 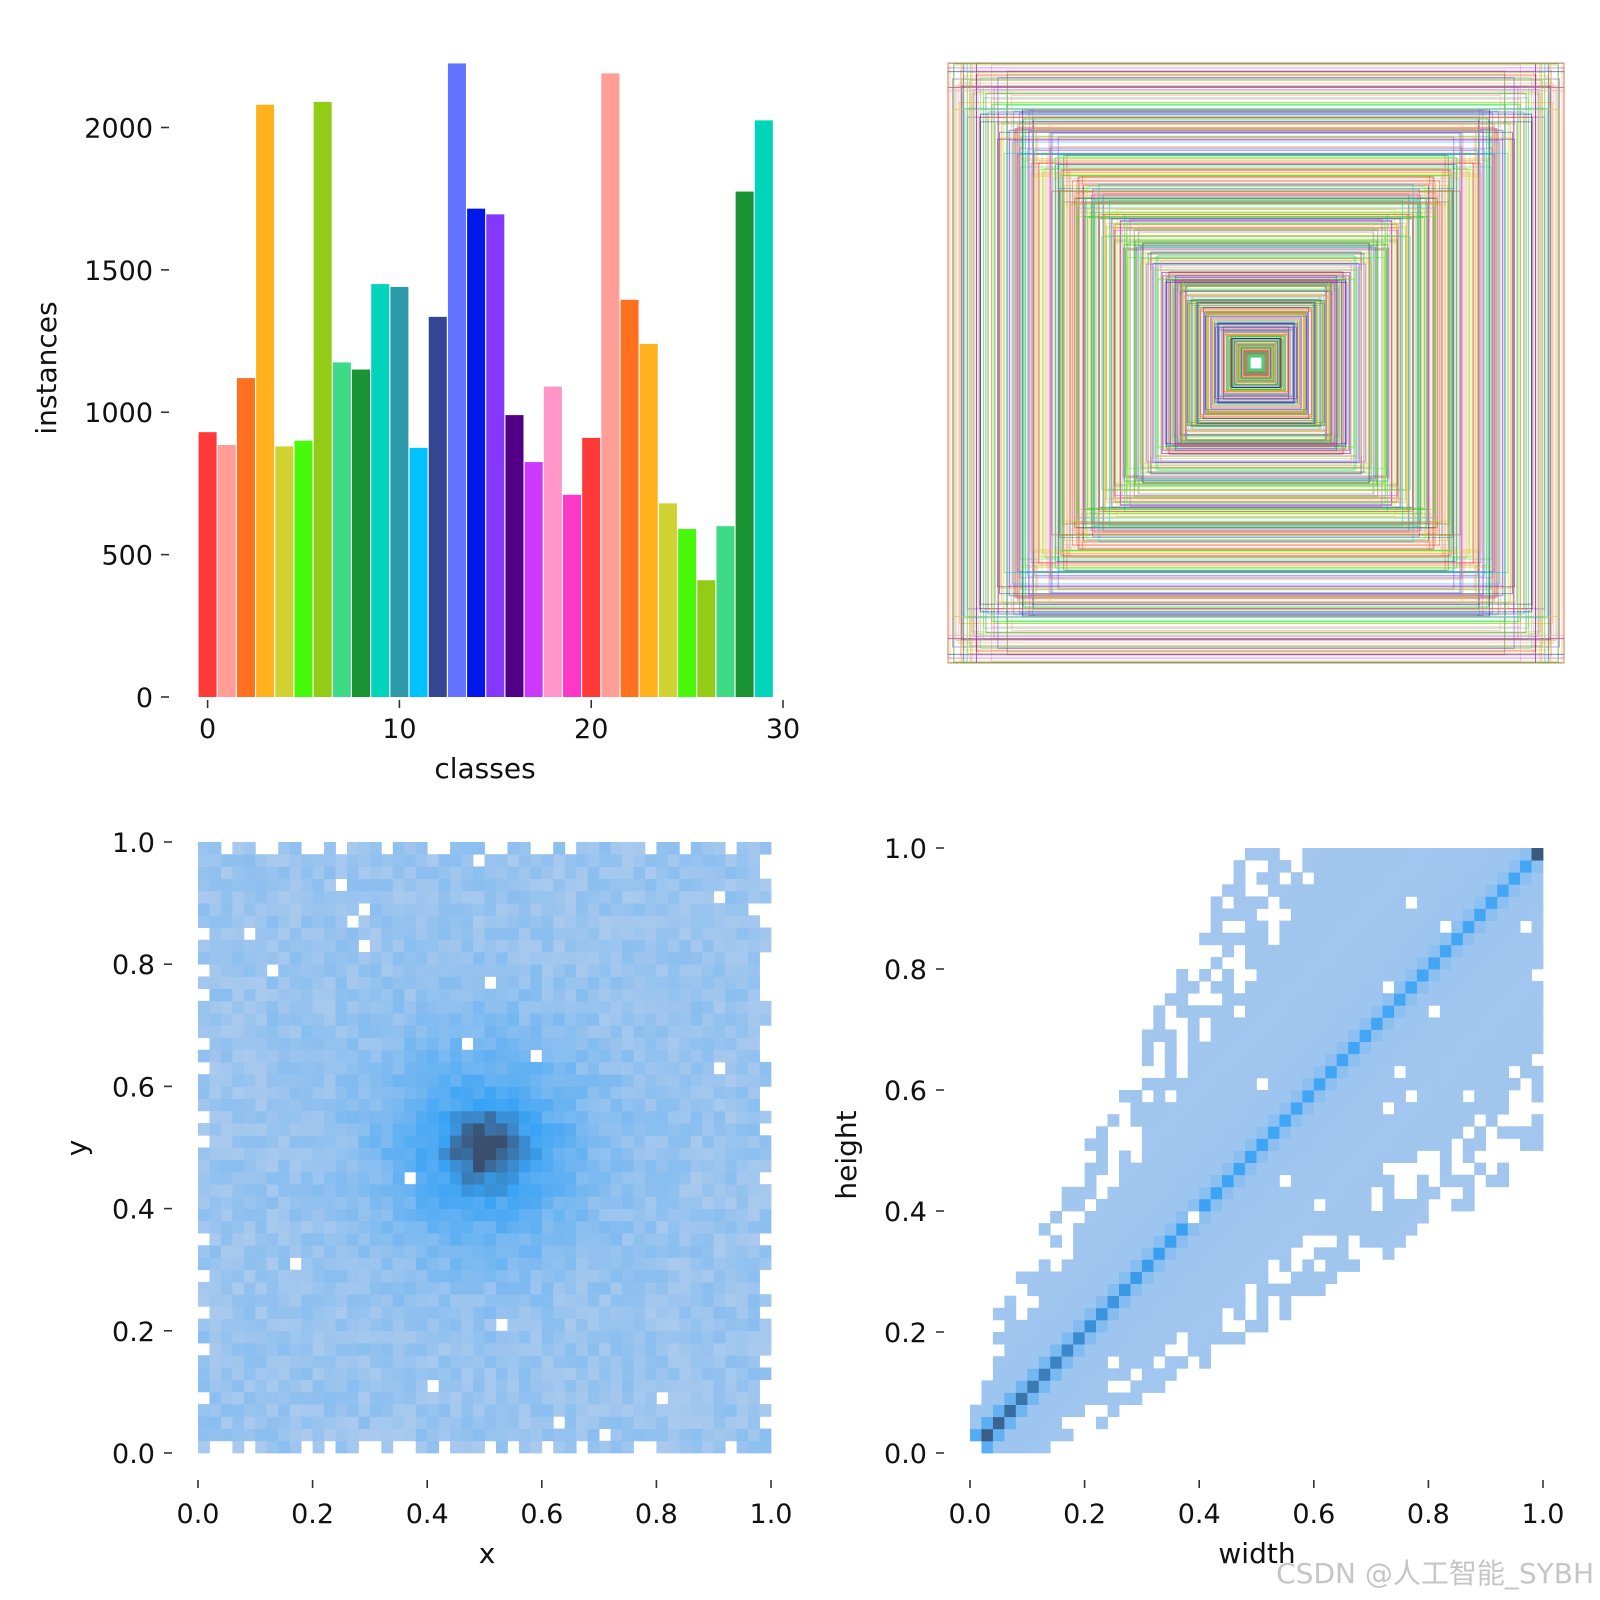 I want to click on box-outline, so click(x=1256, y=363).